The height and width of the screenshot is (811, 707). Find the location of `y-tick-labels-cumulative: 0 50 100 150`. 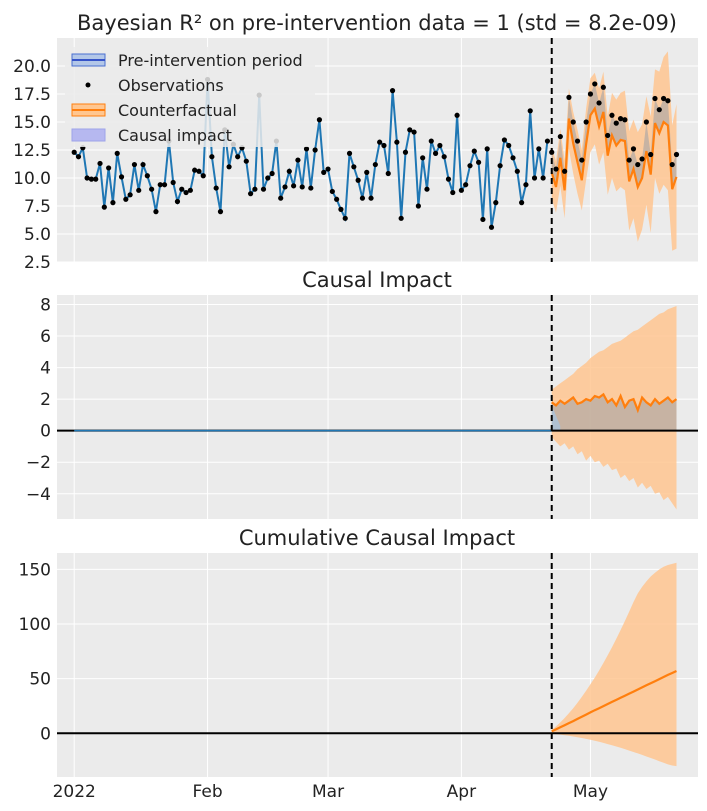

y-tick-labels-cumulative: 0 50 100 150 is located at coordinates (35, 652).